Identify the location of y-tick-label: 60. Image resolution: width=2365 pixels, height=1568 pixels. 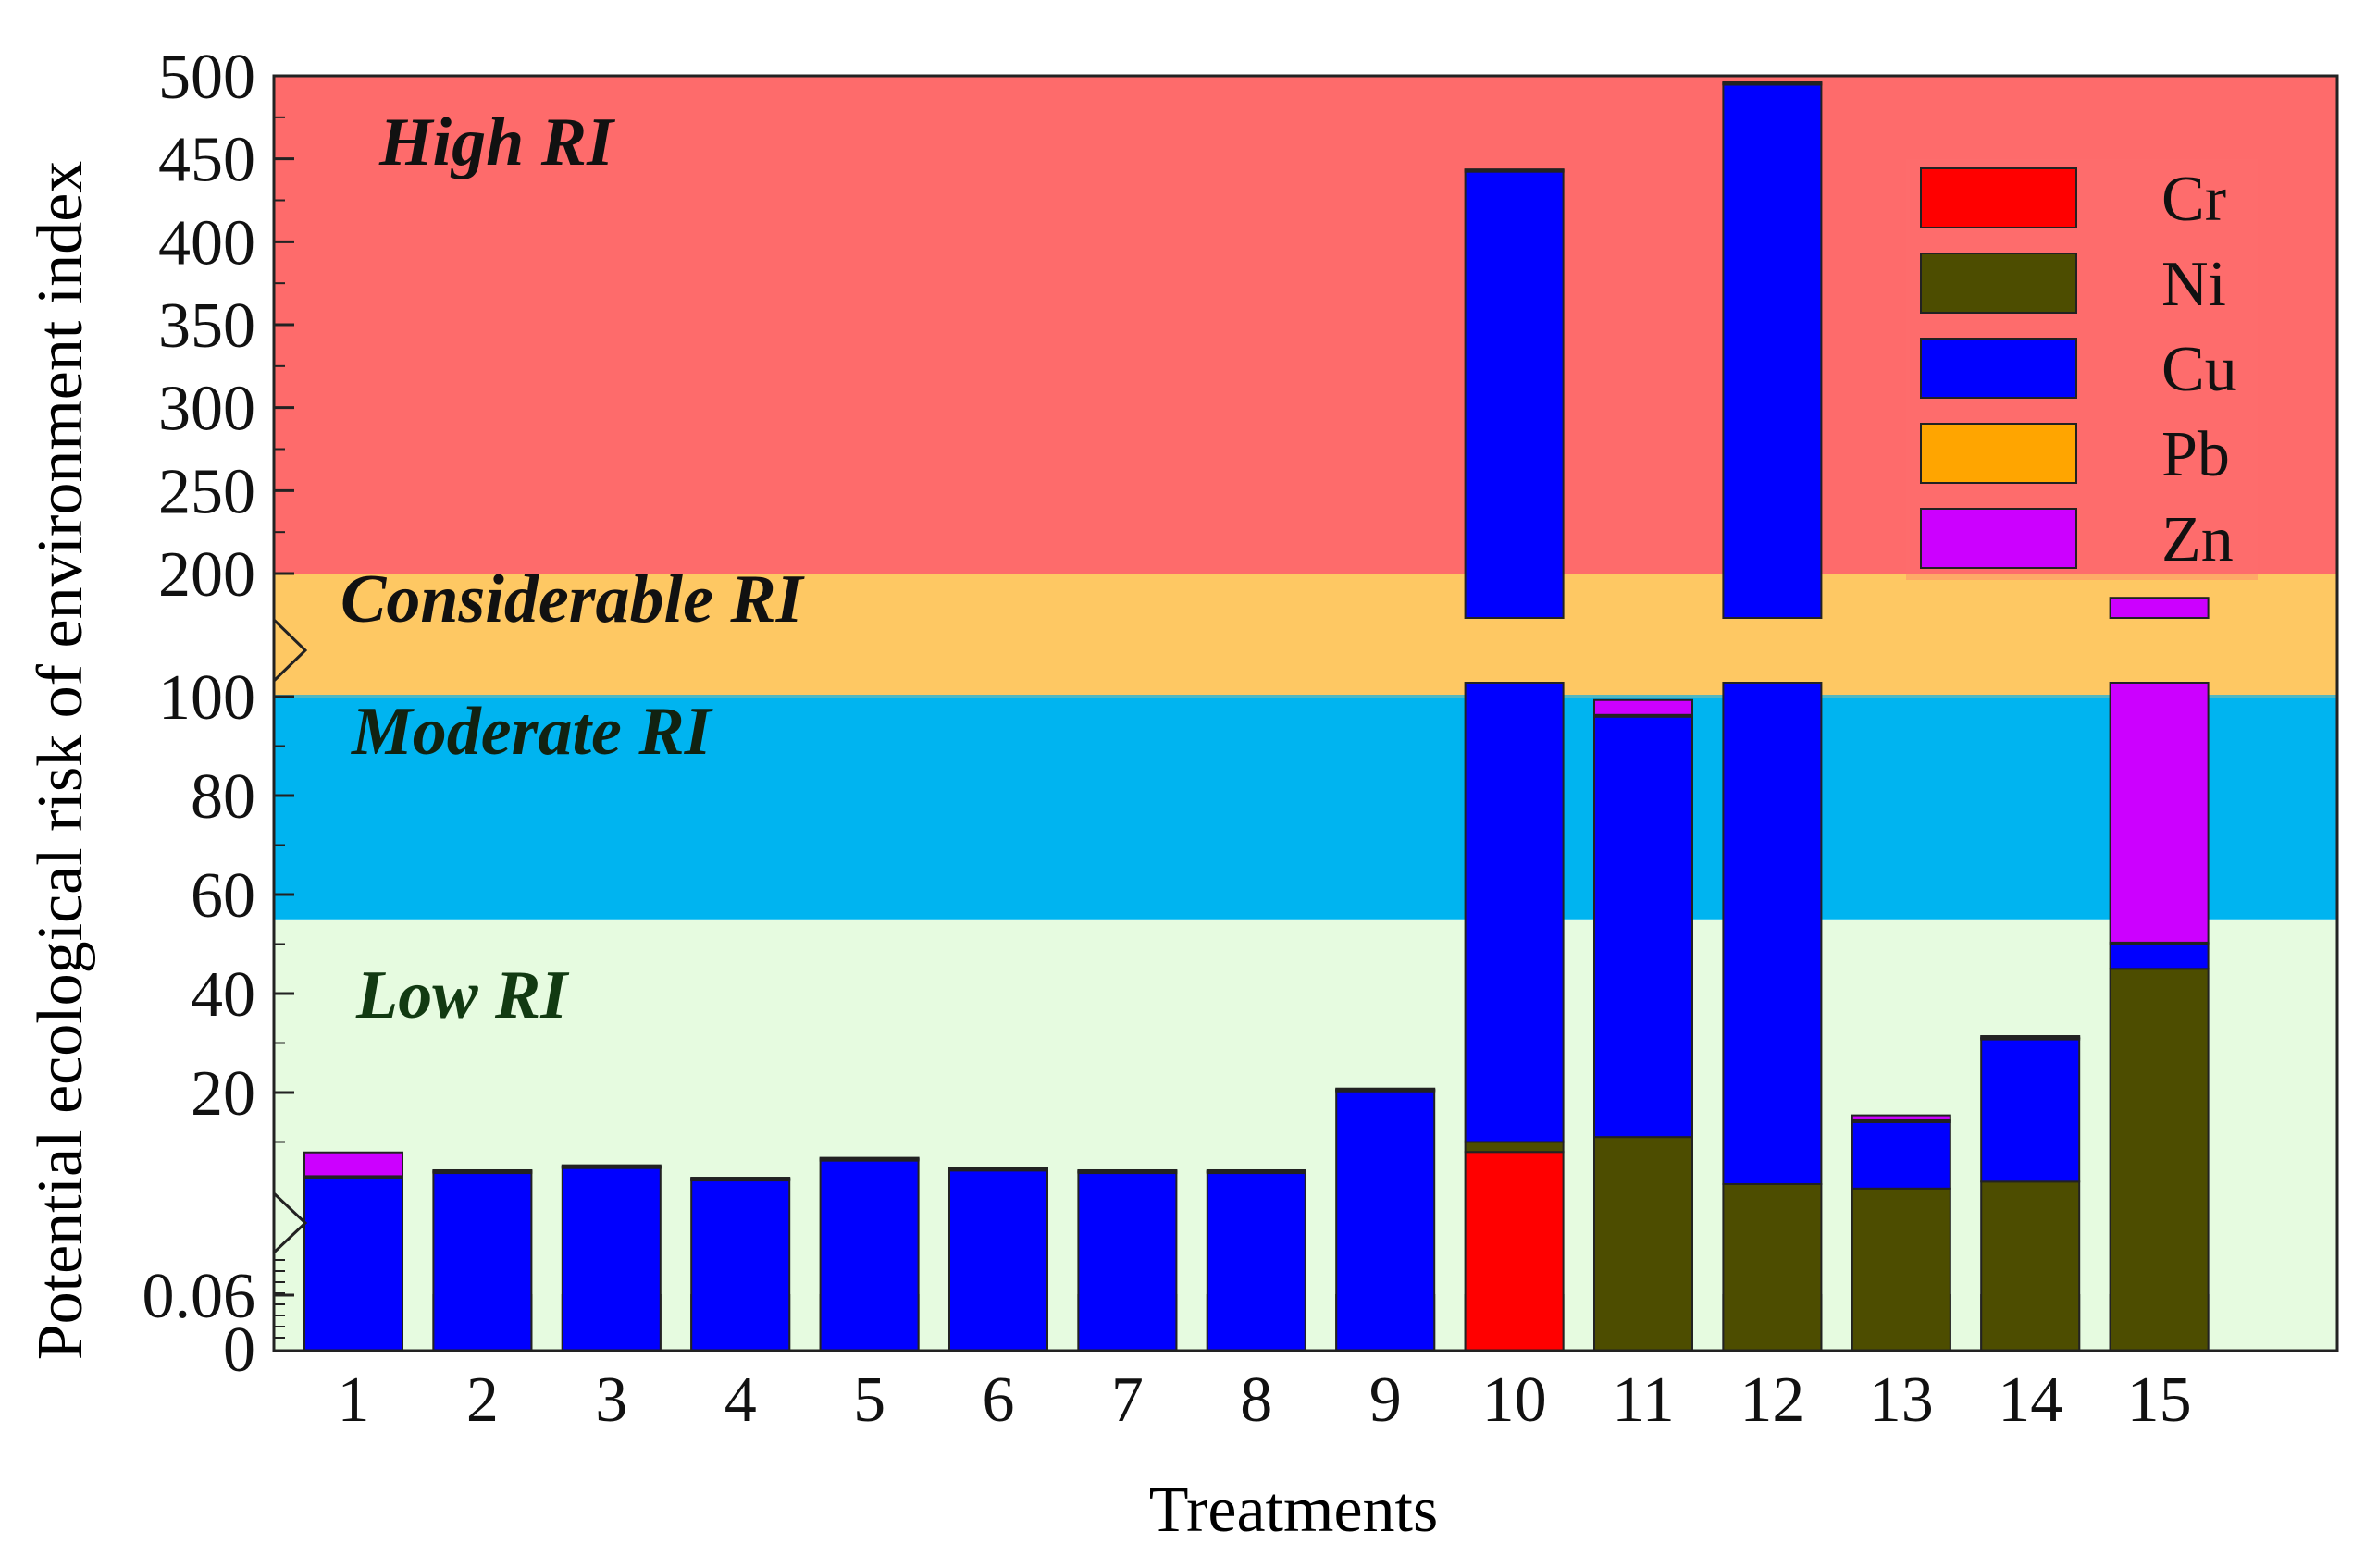
(223, 896).